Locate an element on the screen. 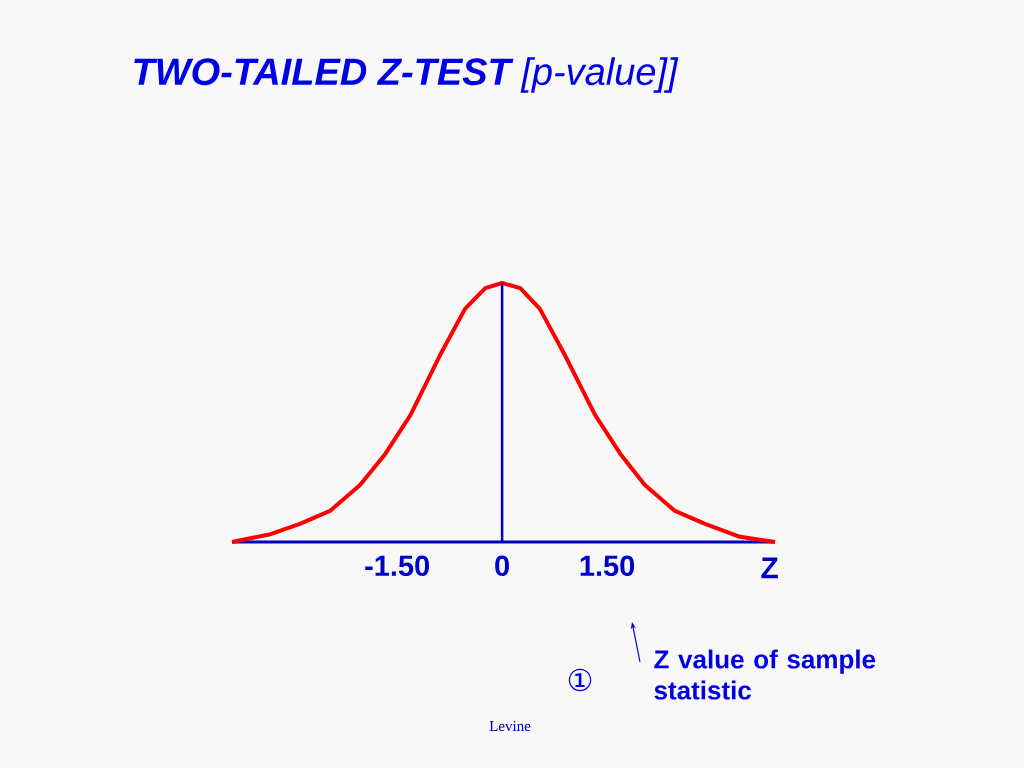 The height and width of the screenshot is (768, 1024). chart-title: TWO-TAILED Z-TEST [p-value]] is located at coordinates (406, 75).